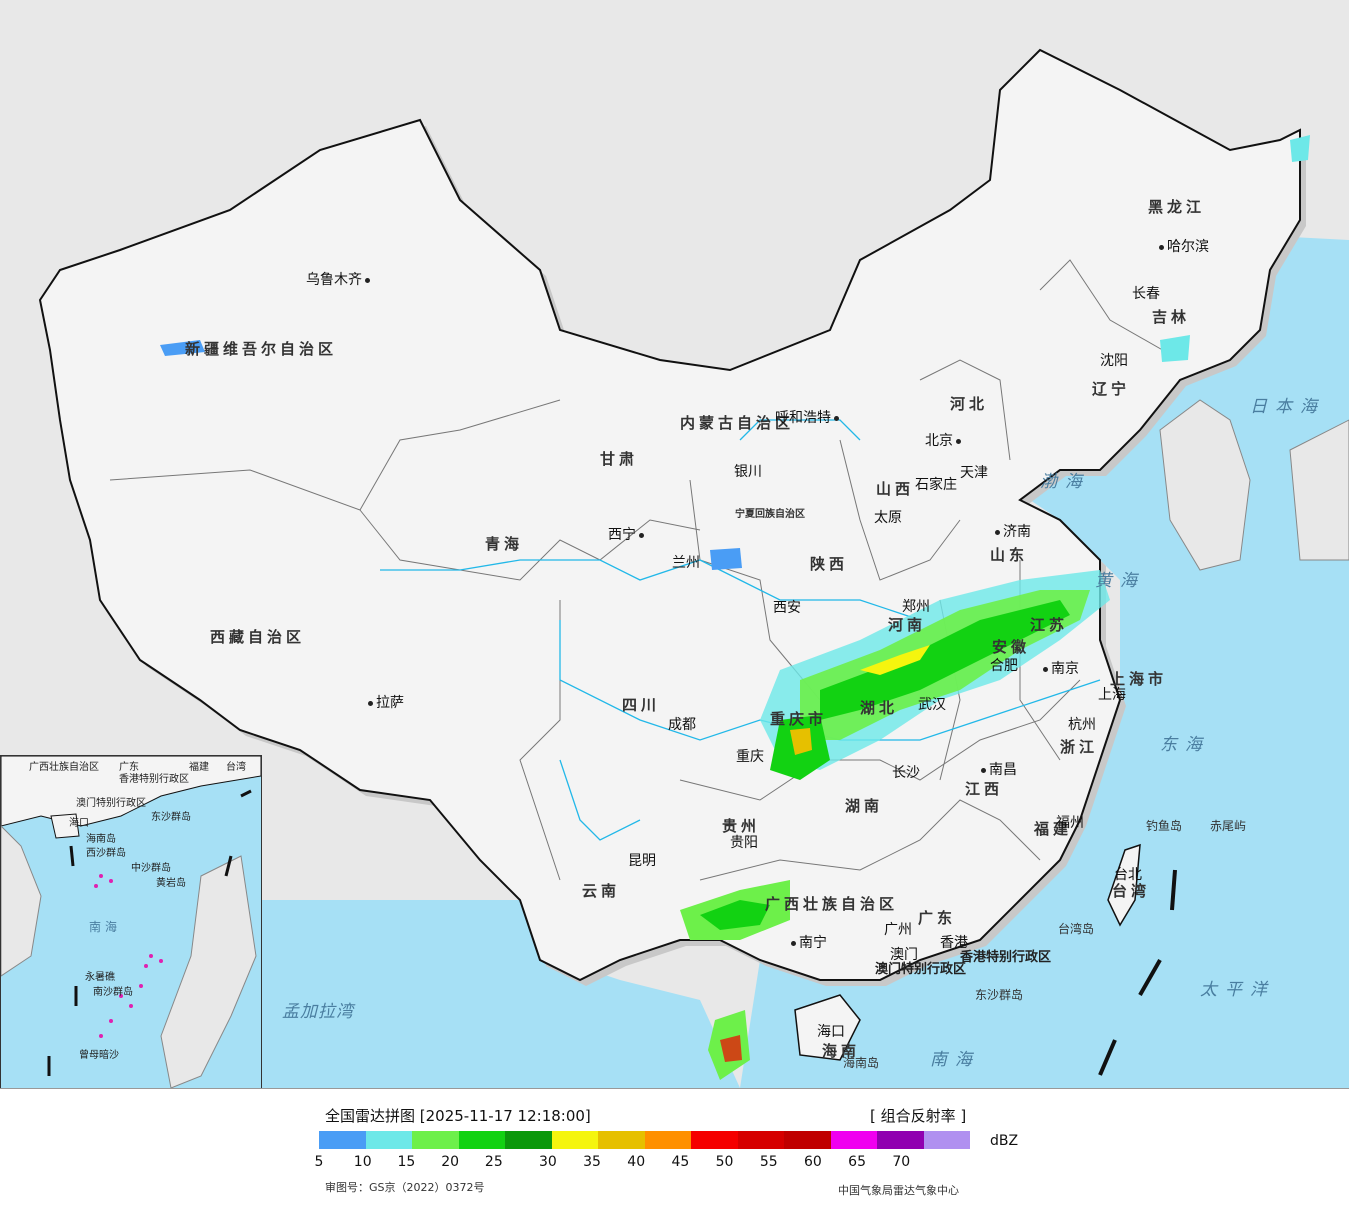 The width and height of the screenshot is (1349, 1208). What do you see at coordinates (458, 1116) in the screenshot?
I see `legend-title: 全国雷达拼图 [2025-11-17 12:18:00]` at bounding box center [458, 1116].